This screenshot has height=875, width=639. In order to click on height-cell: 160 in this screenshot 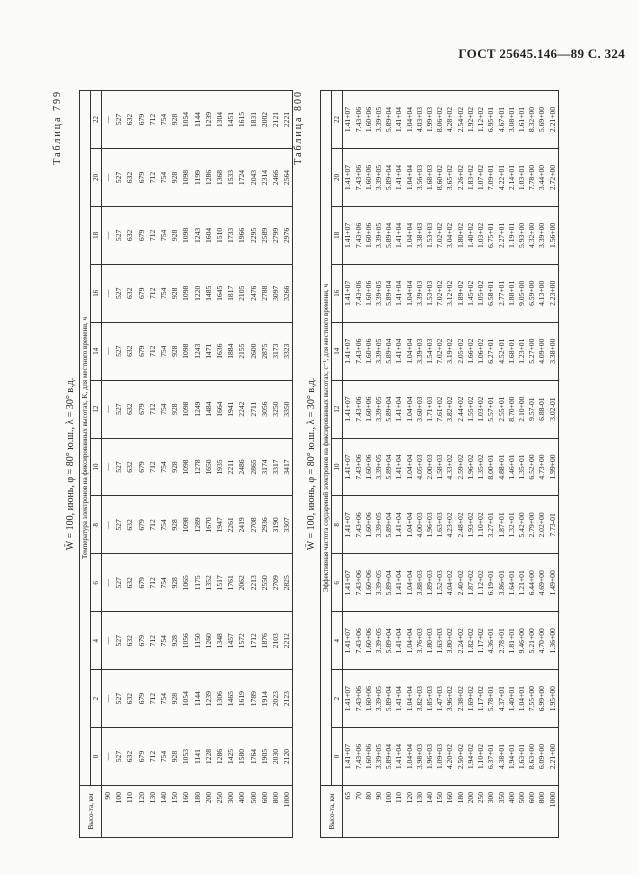, I will do `click(186, 811)`.